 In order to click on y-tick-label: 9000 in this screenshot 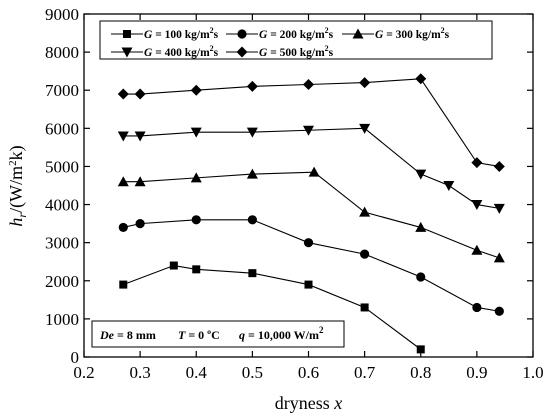, I will do `click(62, 14)`.